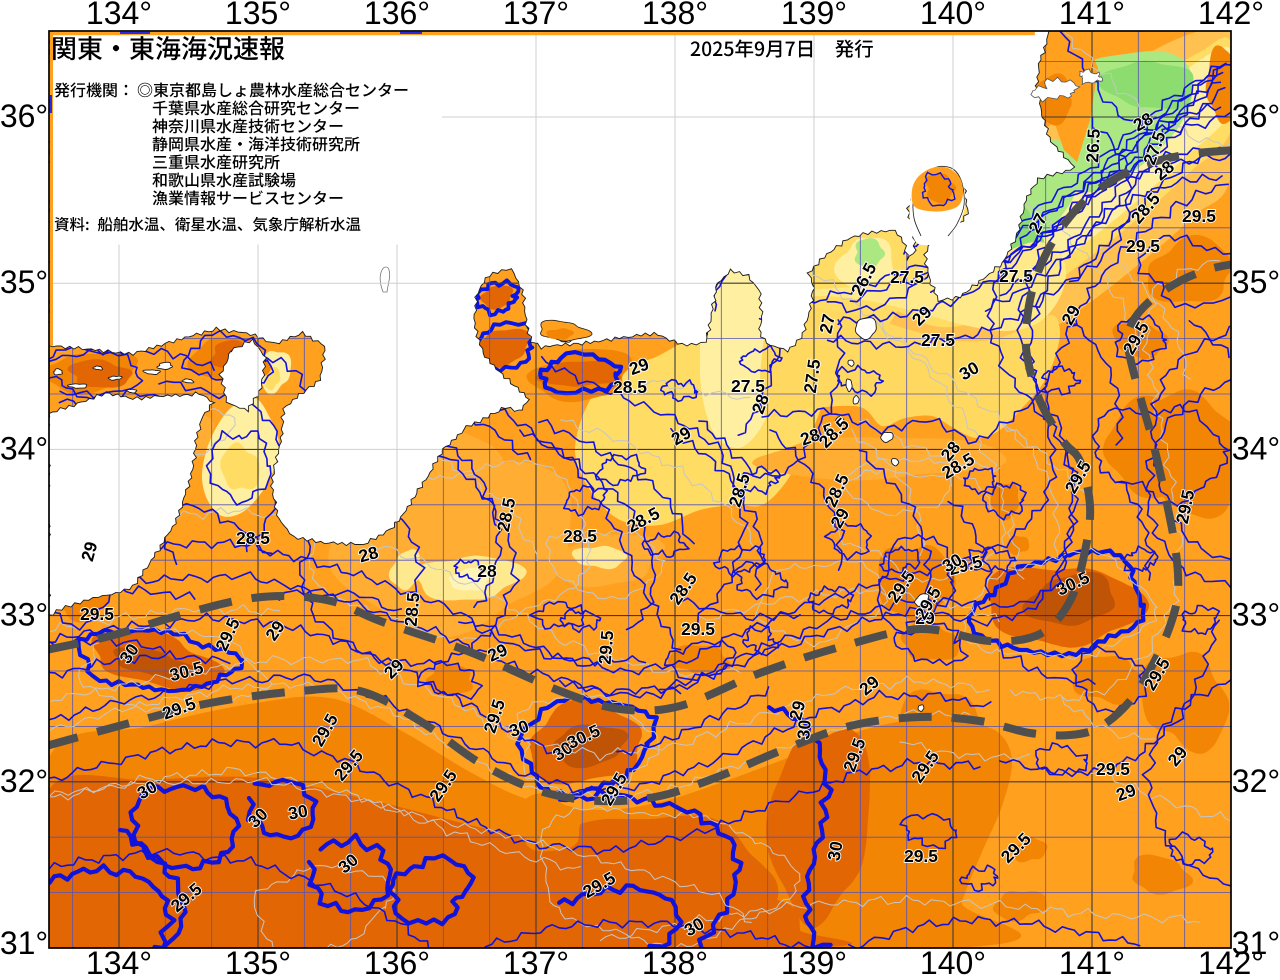 This screenshot has width=1280, height=980. Describe the element at coordinates (827, 323) in the screenshot. I see `svg-text: 27` at that location.